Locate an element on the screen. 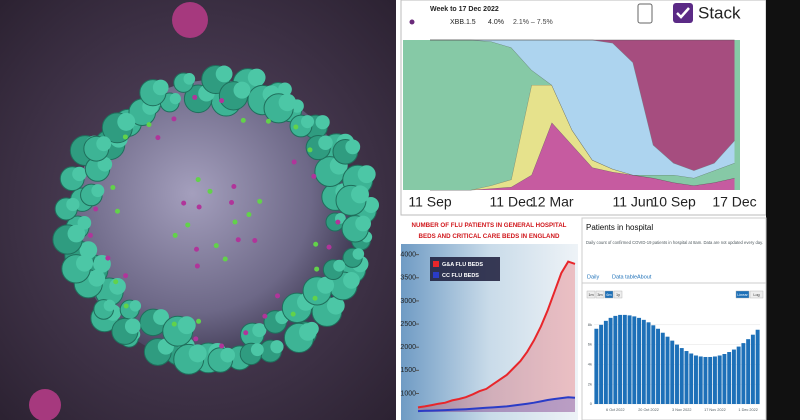 This screenshot has height=420, width=800. tooltip-value: 4.0% is located at coordinates (496, 22).